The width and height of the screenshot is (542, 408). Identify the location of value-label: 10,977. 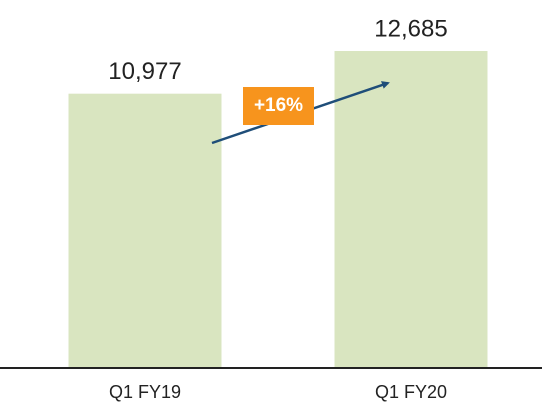
(144, 71).